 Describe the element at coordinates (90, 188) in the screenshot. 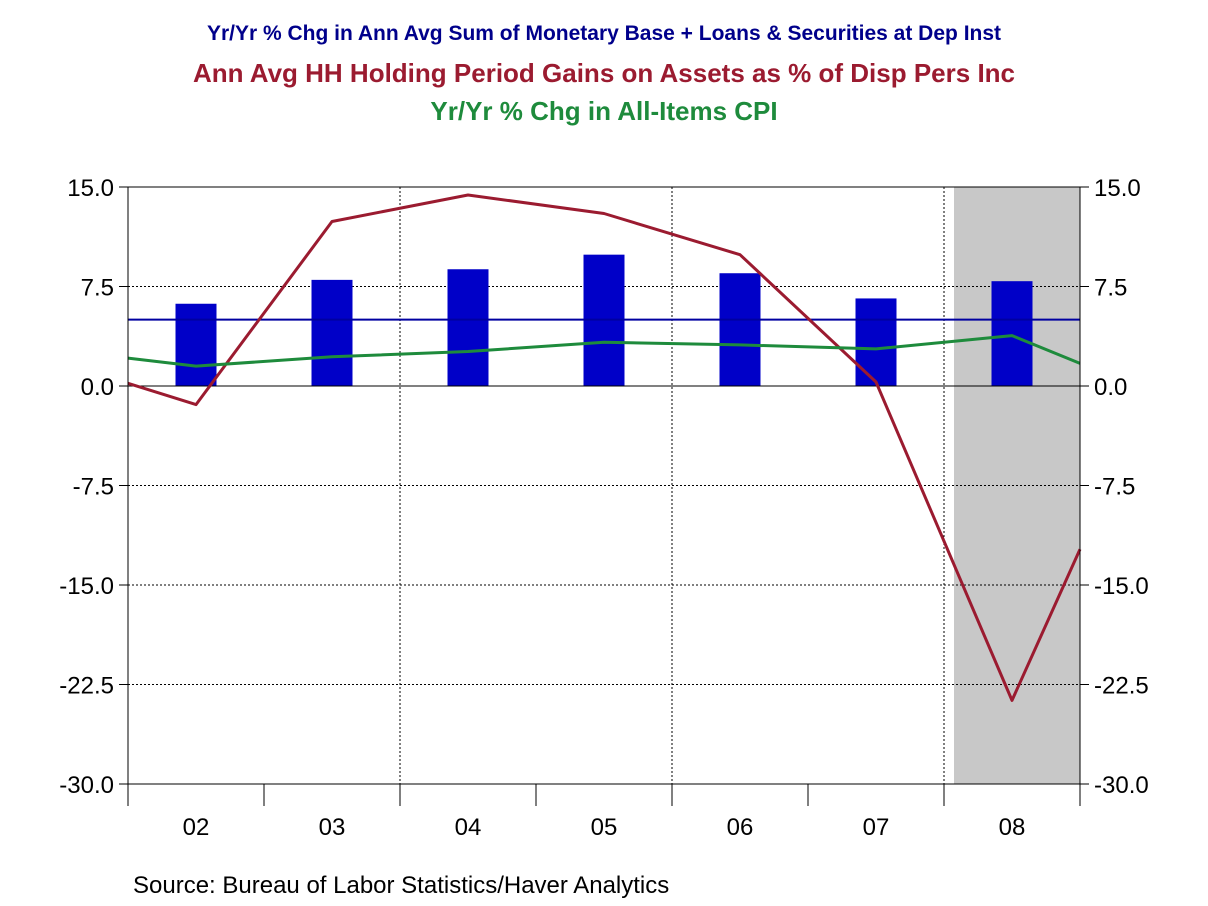

I see `y-tick-label-left: 15.0` at that location.